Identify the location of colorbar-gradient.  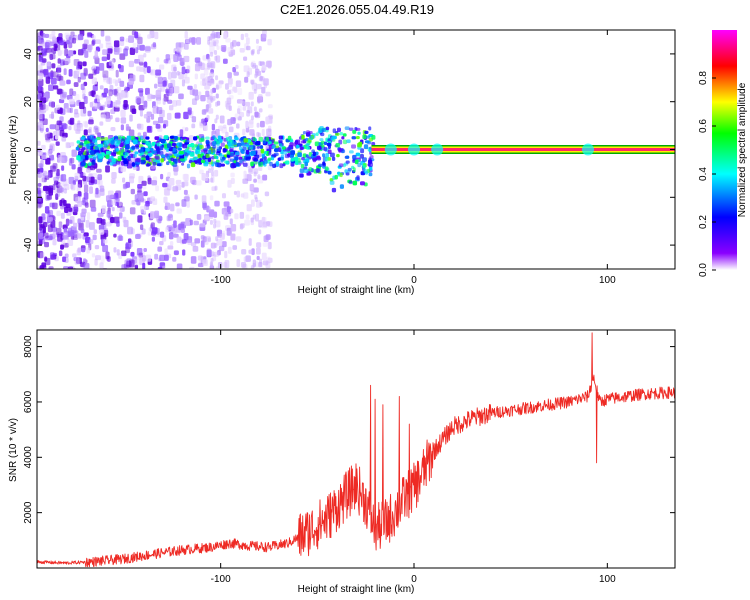
(724, 150).